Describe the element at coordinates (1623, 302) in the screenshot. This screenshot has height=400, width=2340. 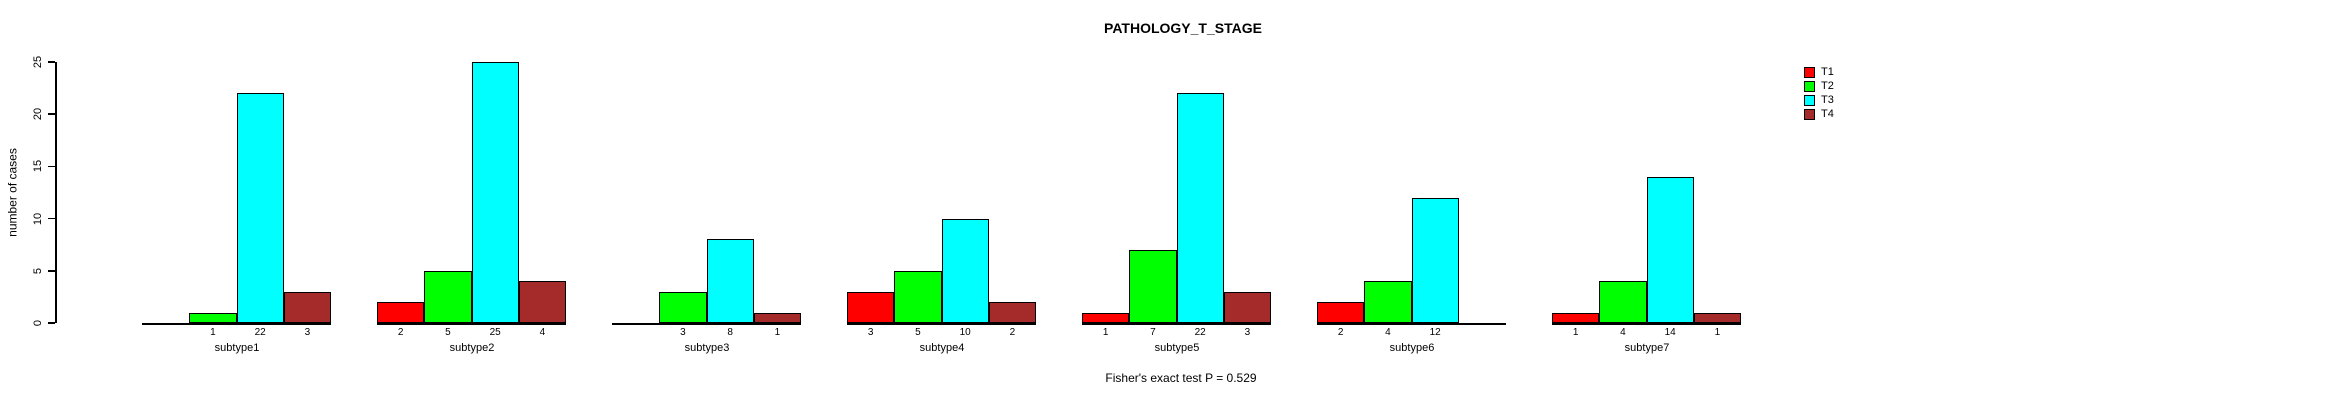
I see `bar-t2-subtype7` at that location.